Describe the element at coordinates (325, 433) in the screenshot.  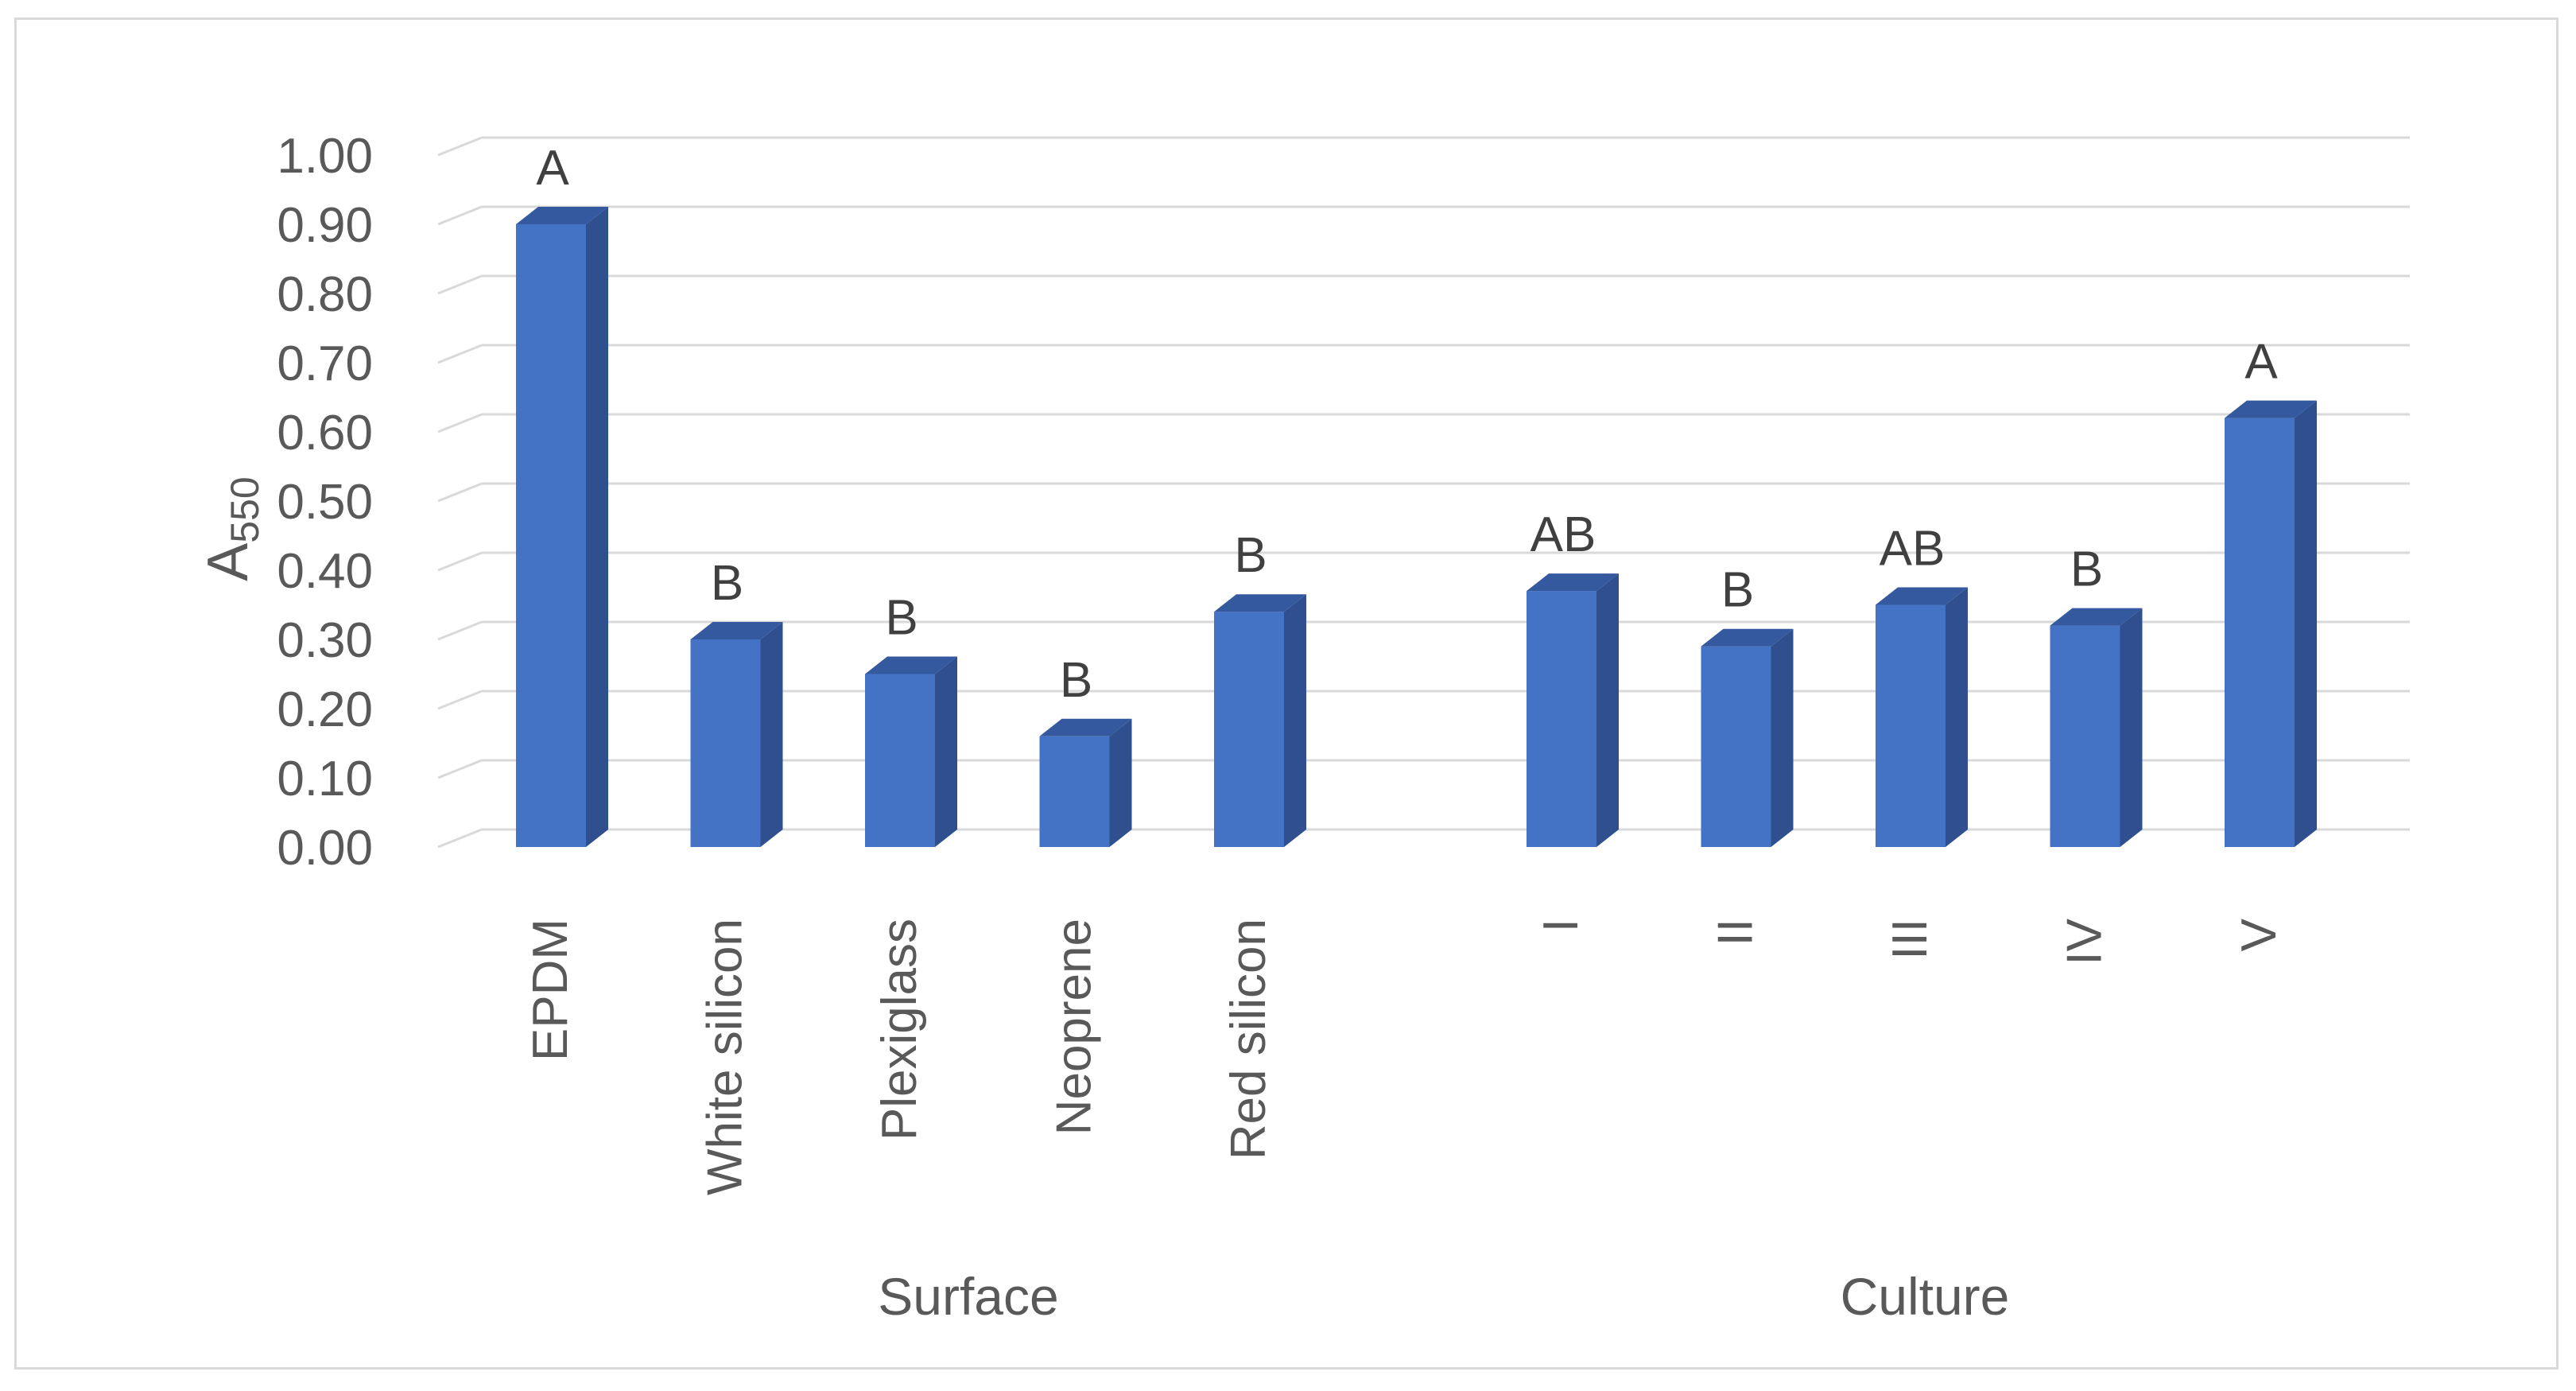
I see `y-tick-label: 0.60` at that location.